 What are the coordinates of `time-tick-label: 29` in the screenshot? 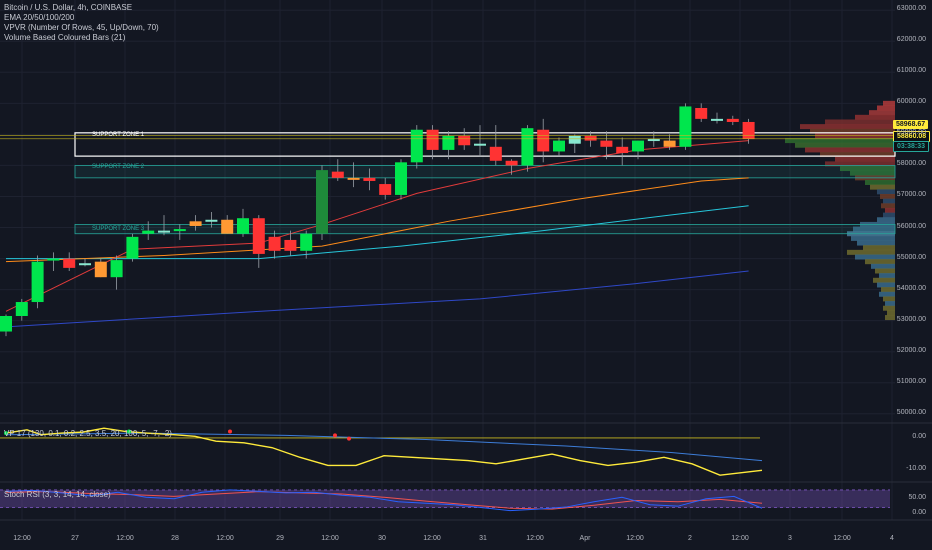 It's located at (280, 538).